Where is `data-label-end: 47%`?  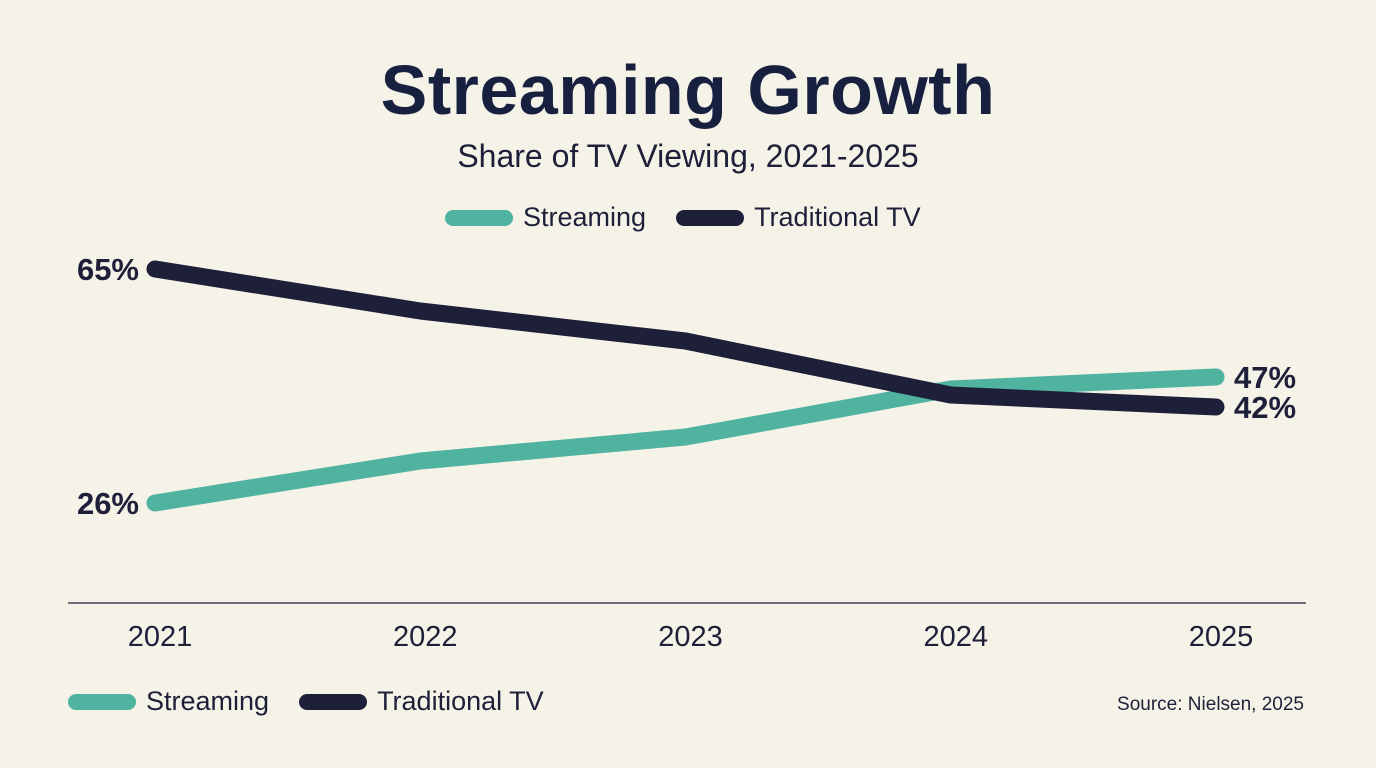
data-label-end: 47% is located at coordinates (1265, 377).